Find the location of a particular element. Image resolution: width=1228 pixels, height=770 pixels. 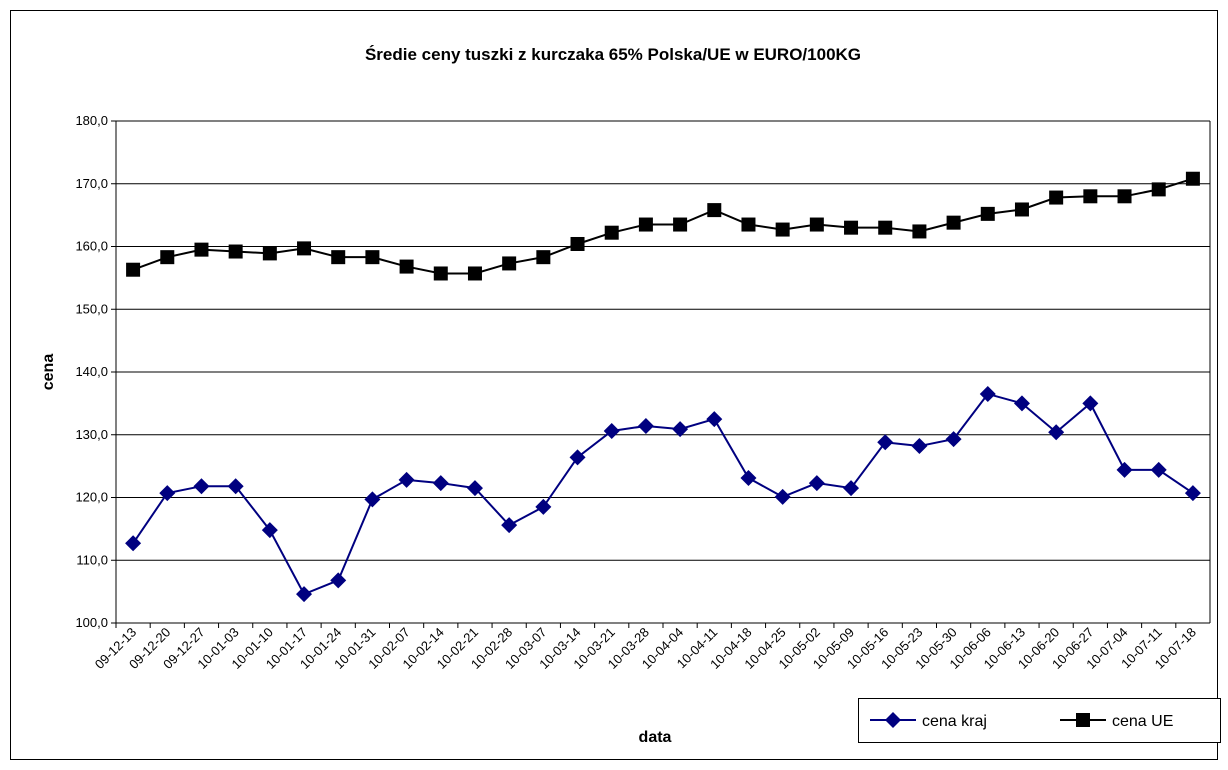

legend-label: cena kraj is located at coordinates (954, 721).